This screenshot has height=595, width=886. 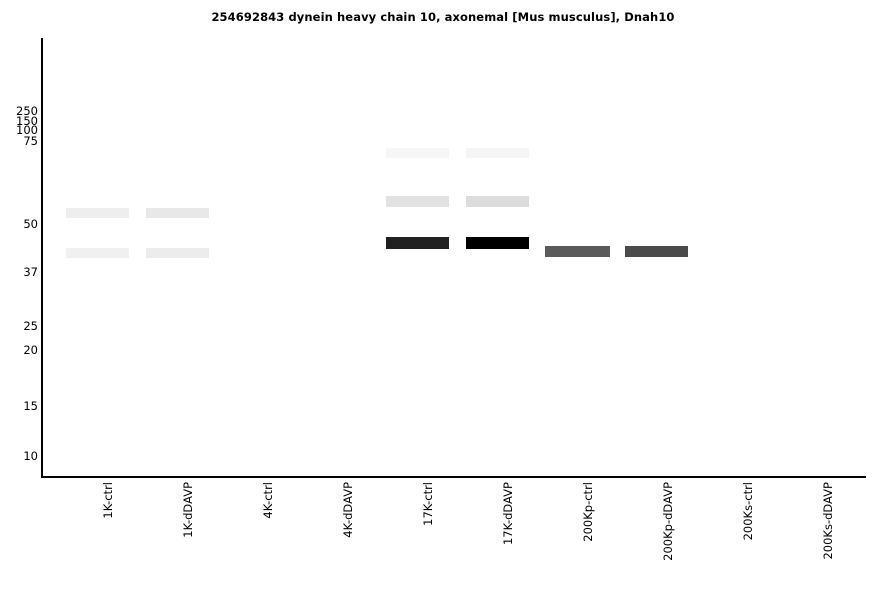 I want to click on y-tick-label: 20, so click(x=30, y=350).